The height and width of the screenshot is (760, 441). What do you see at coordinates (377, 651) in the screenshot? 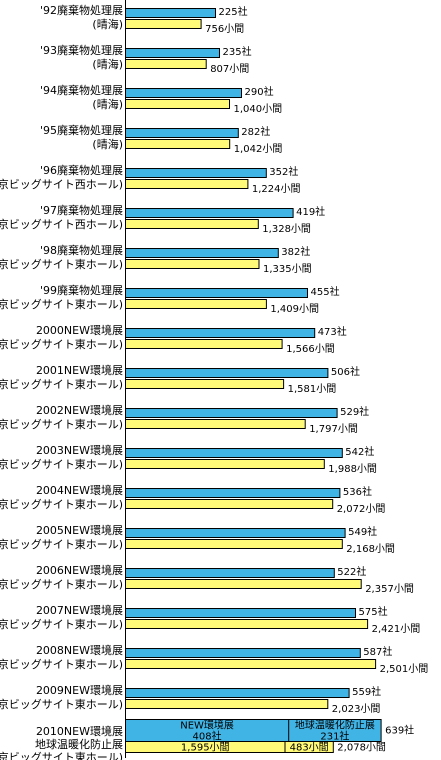
I see `exhibitors-value-label: 587社` at bounding box center [377, 651].